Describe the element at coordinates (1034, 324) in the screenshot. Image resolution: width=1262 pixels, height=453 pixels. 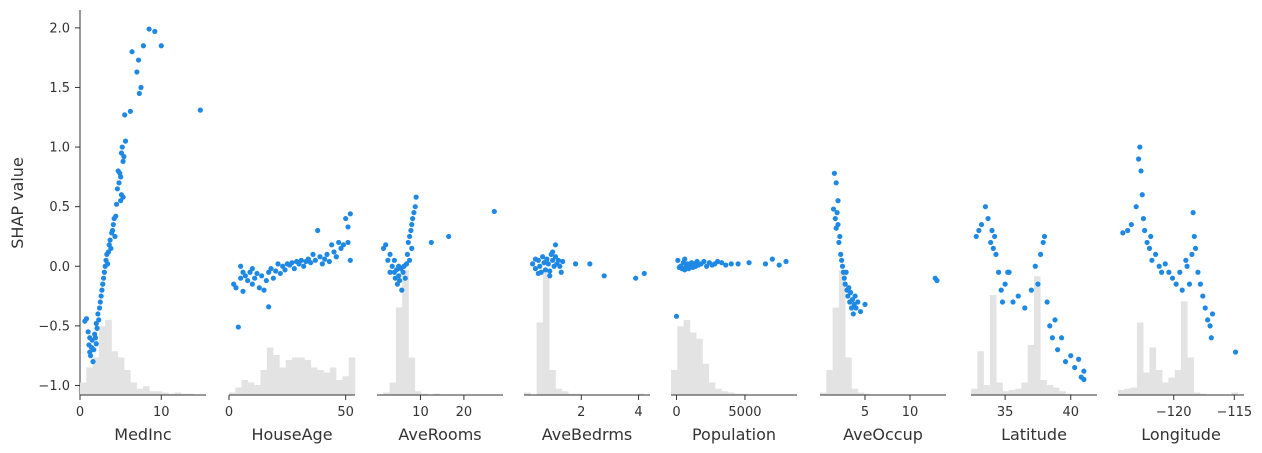
I see `panel-latitude: 35 40 Latitude` at that location.